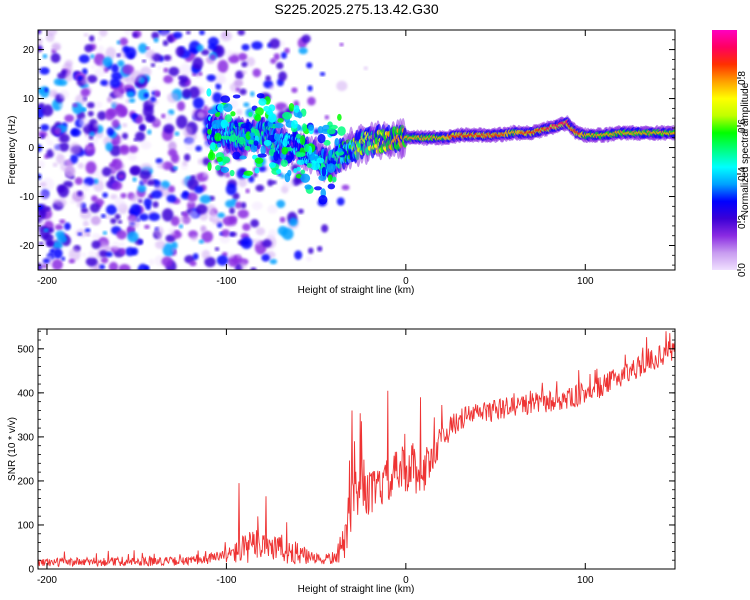 The image size is (750, 600). Describe the element at coordinates (724, 150) in the screenshot. I see `colorbar-gradient` at that location.